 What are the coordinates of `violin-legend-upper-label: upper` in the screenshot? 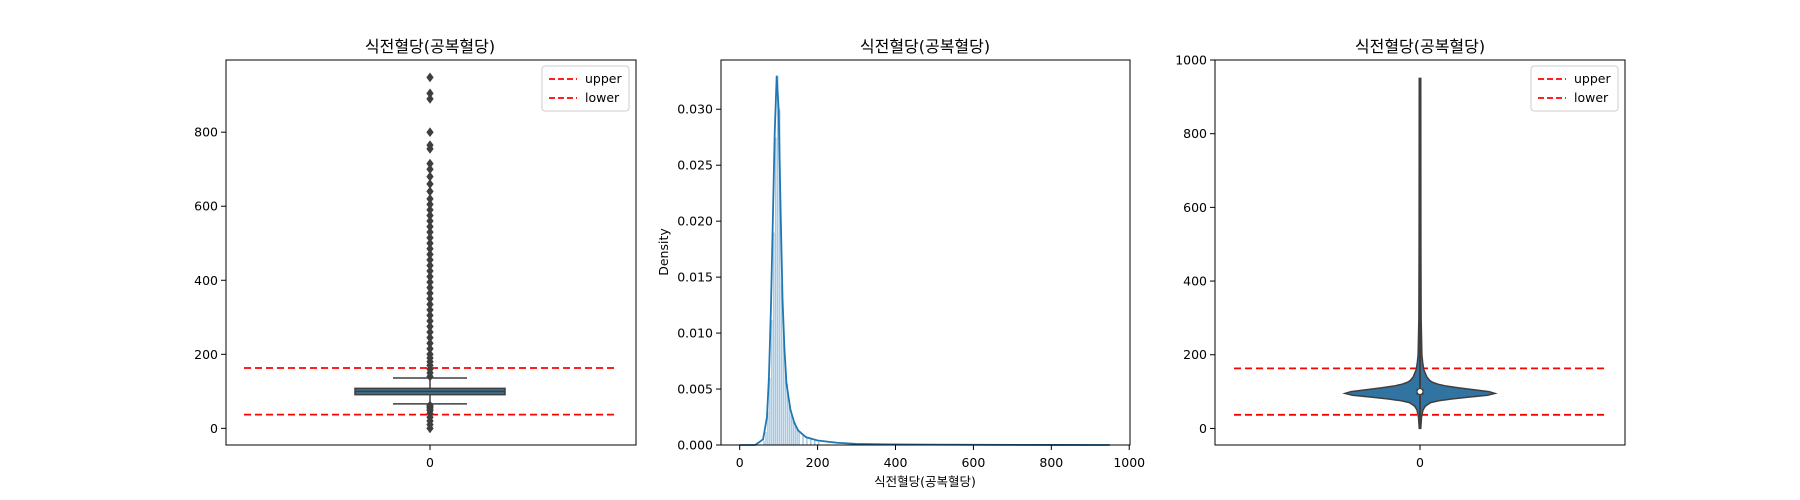 It's located at (1592, 78).